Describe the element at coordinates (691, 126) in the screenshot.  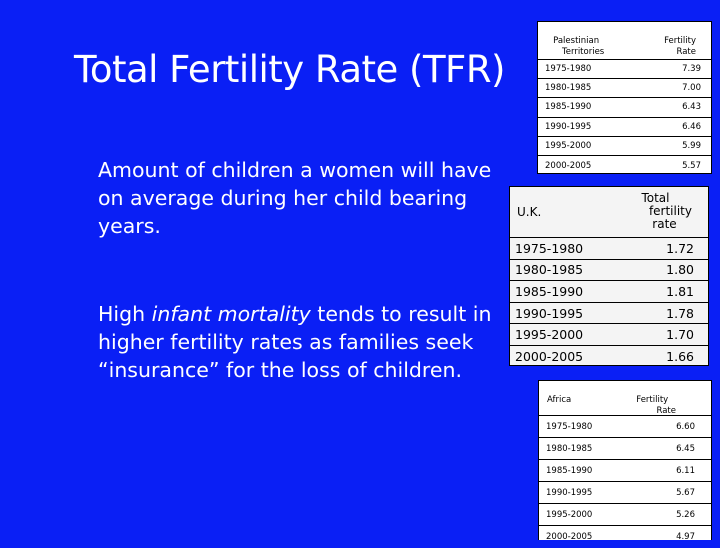
I see `value-cell: 6.46` at that location.